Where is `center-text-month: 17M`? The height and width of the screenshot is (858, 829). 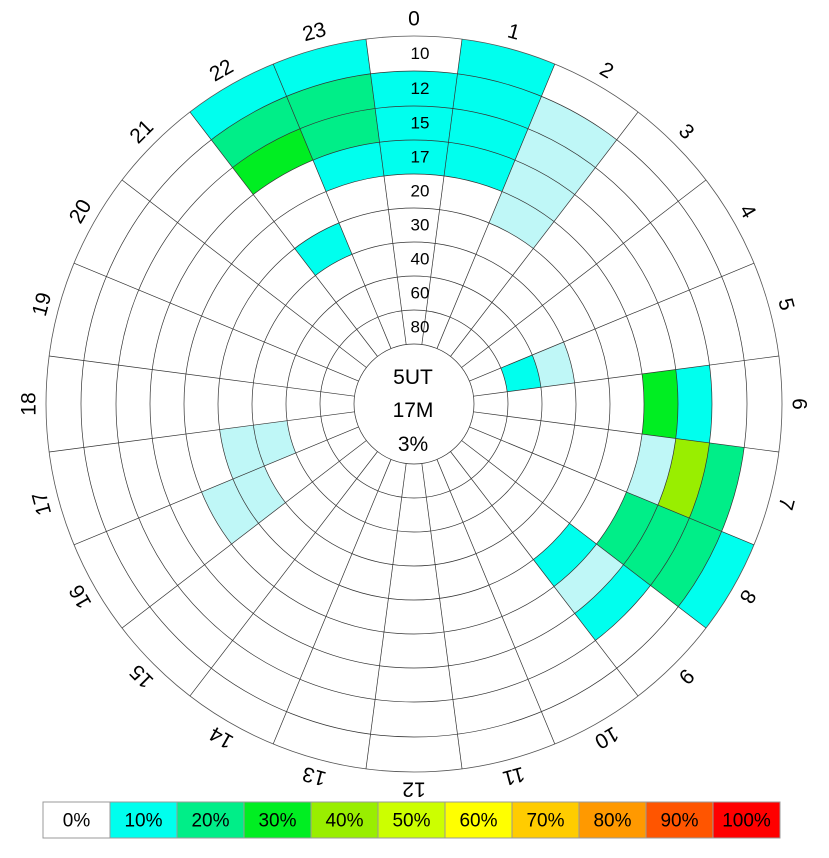
center-text-month: 17M is located at coordinates (413, 410).